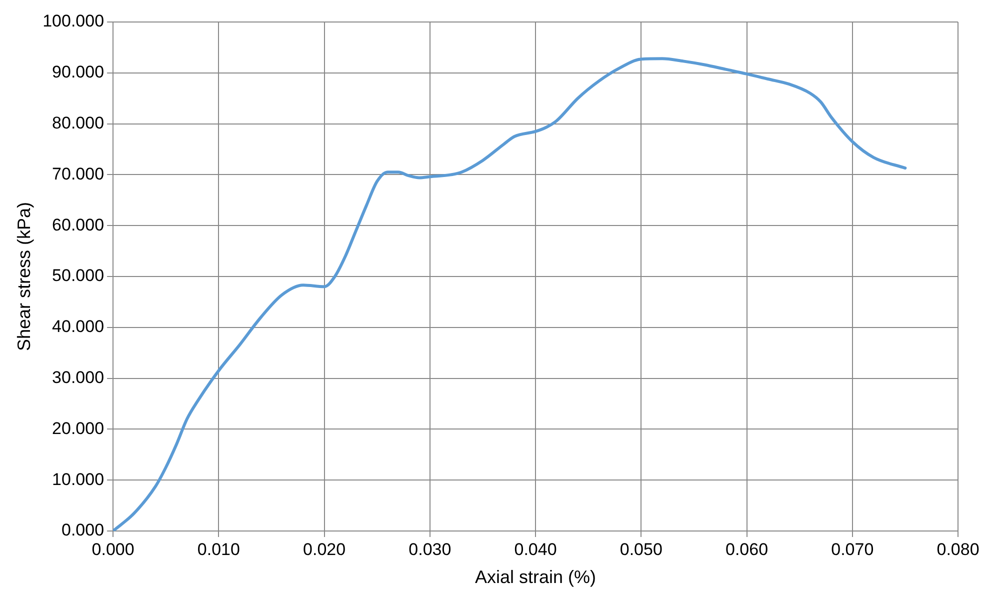  Describe the element at coordinates (958, 549) in the screenshot. I see `x-tick-label: 0.080` at that location.